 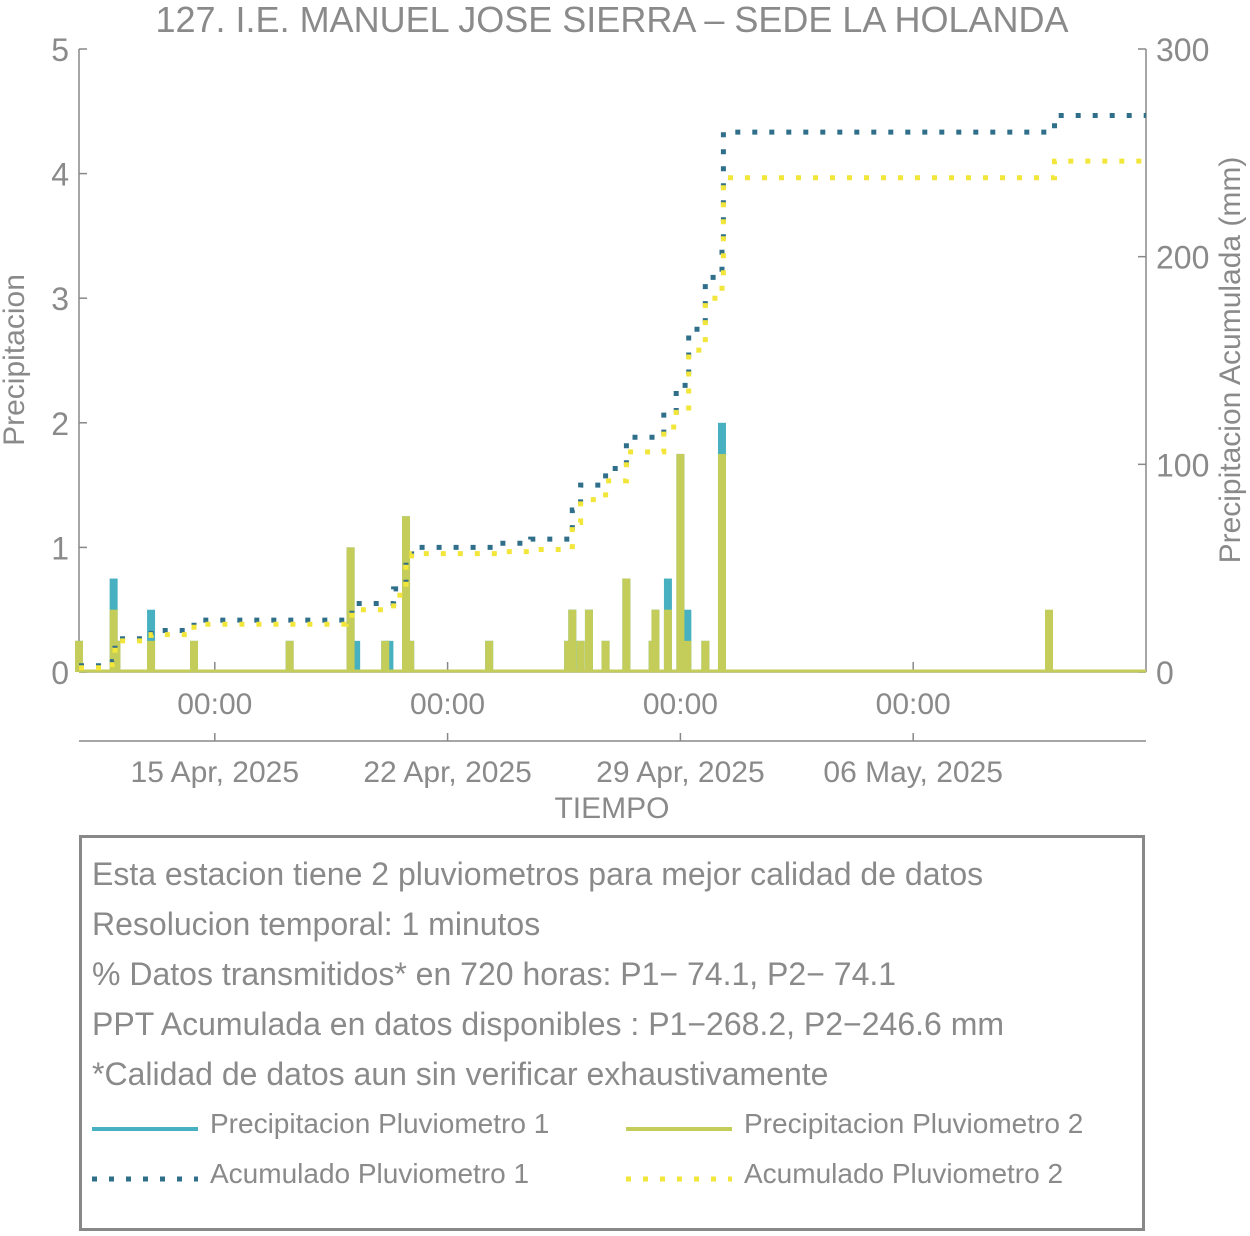 I want to click on date-tick-label: 06 May, 2025, so click(x=913, y=772).